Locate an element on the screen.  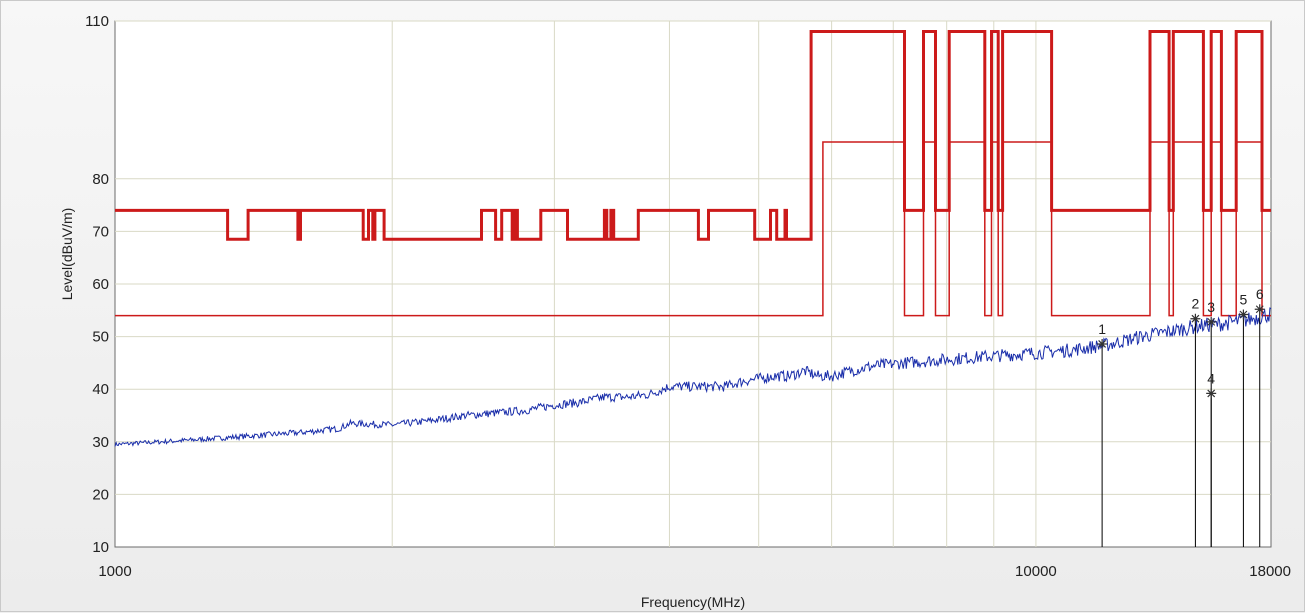
y-tick-label-80: 80 is located at coordinates (100, 179).